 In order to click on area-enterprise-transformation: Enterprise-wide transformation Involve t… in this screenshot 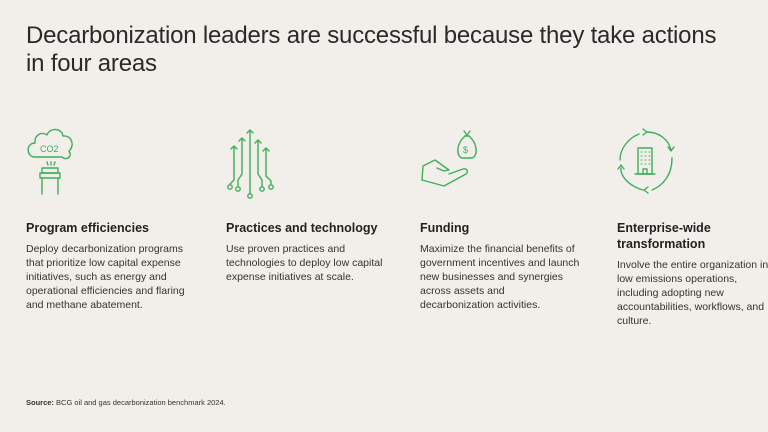, I will do `click(692, 228)`.